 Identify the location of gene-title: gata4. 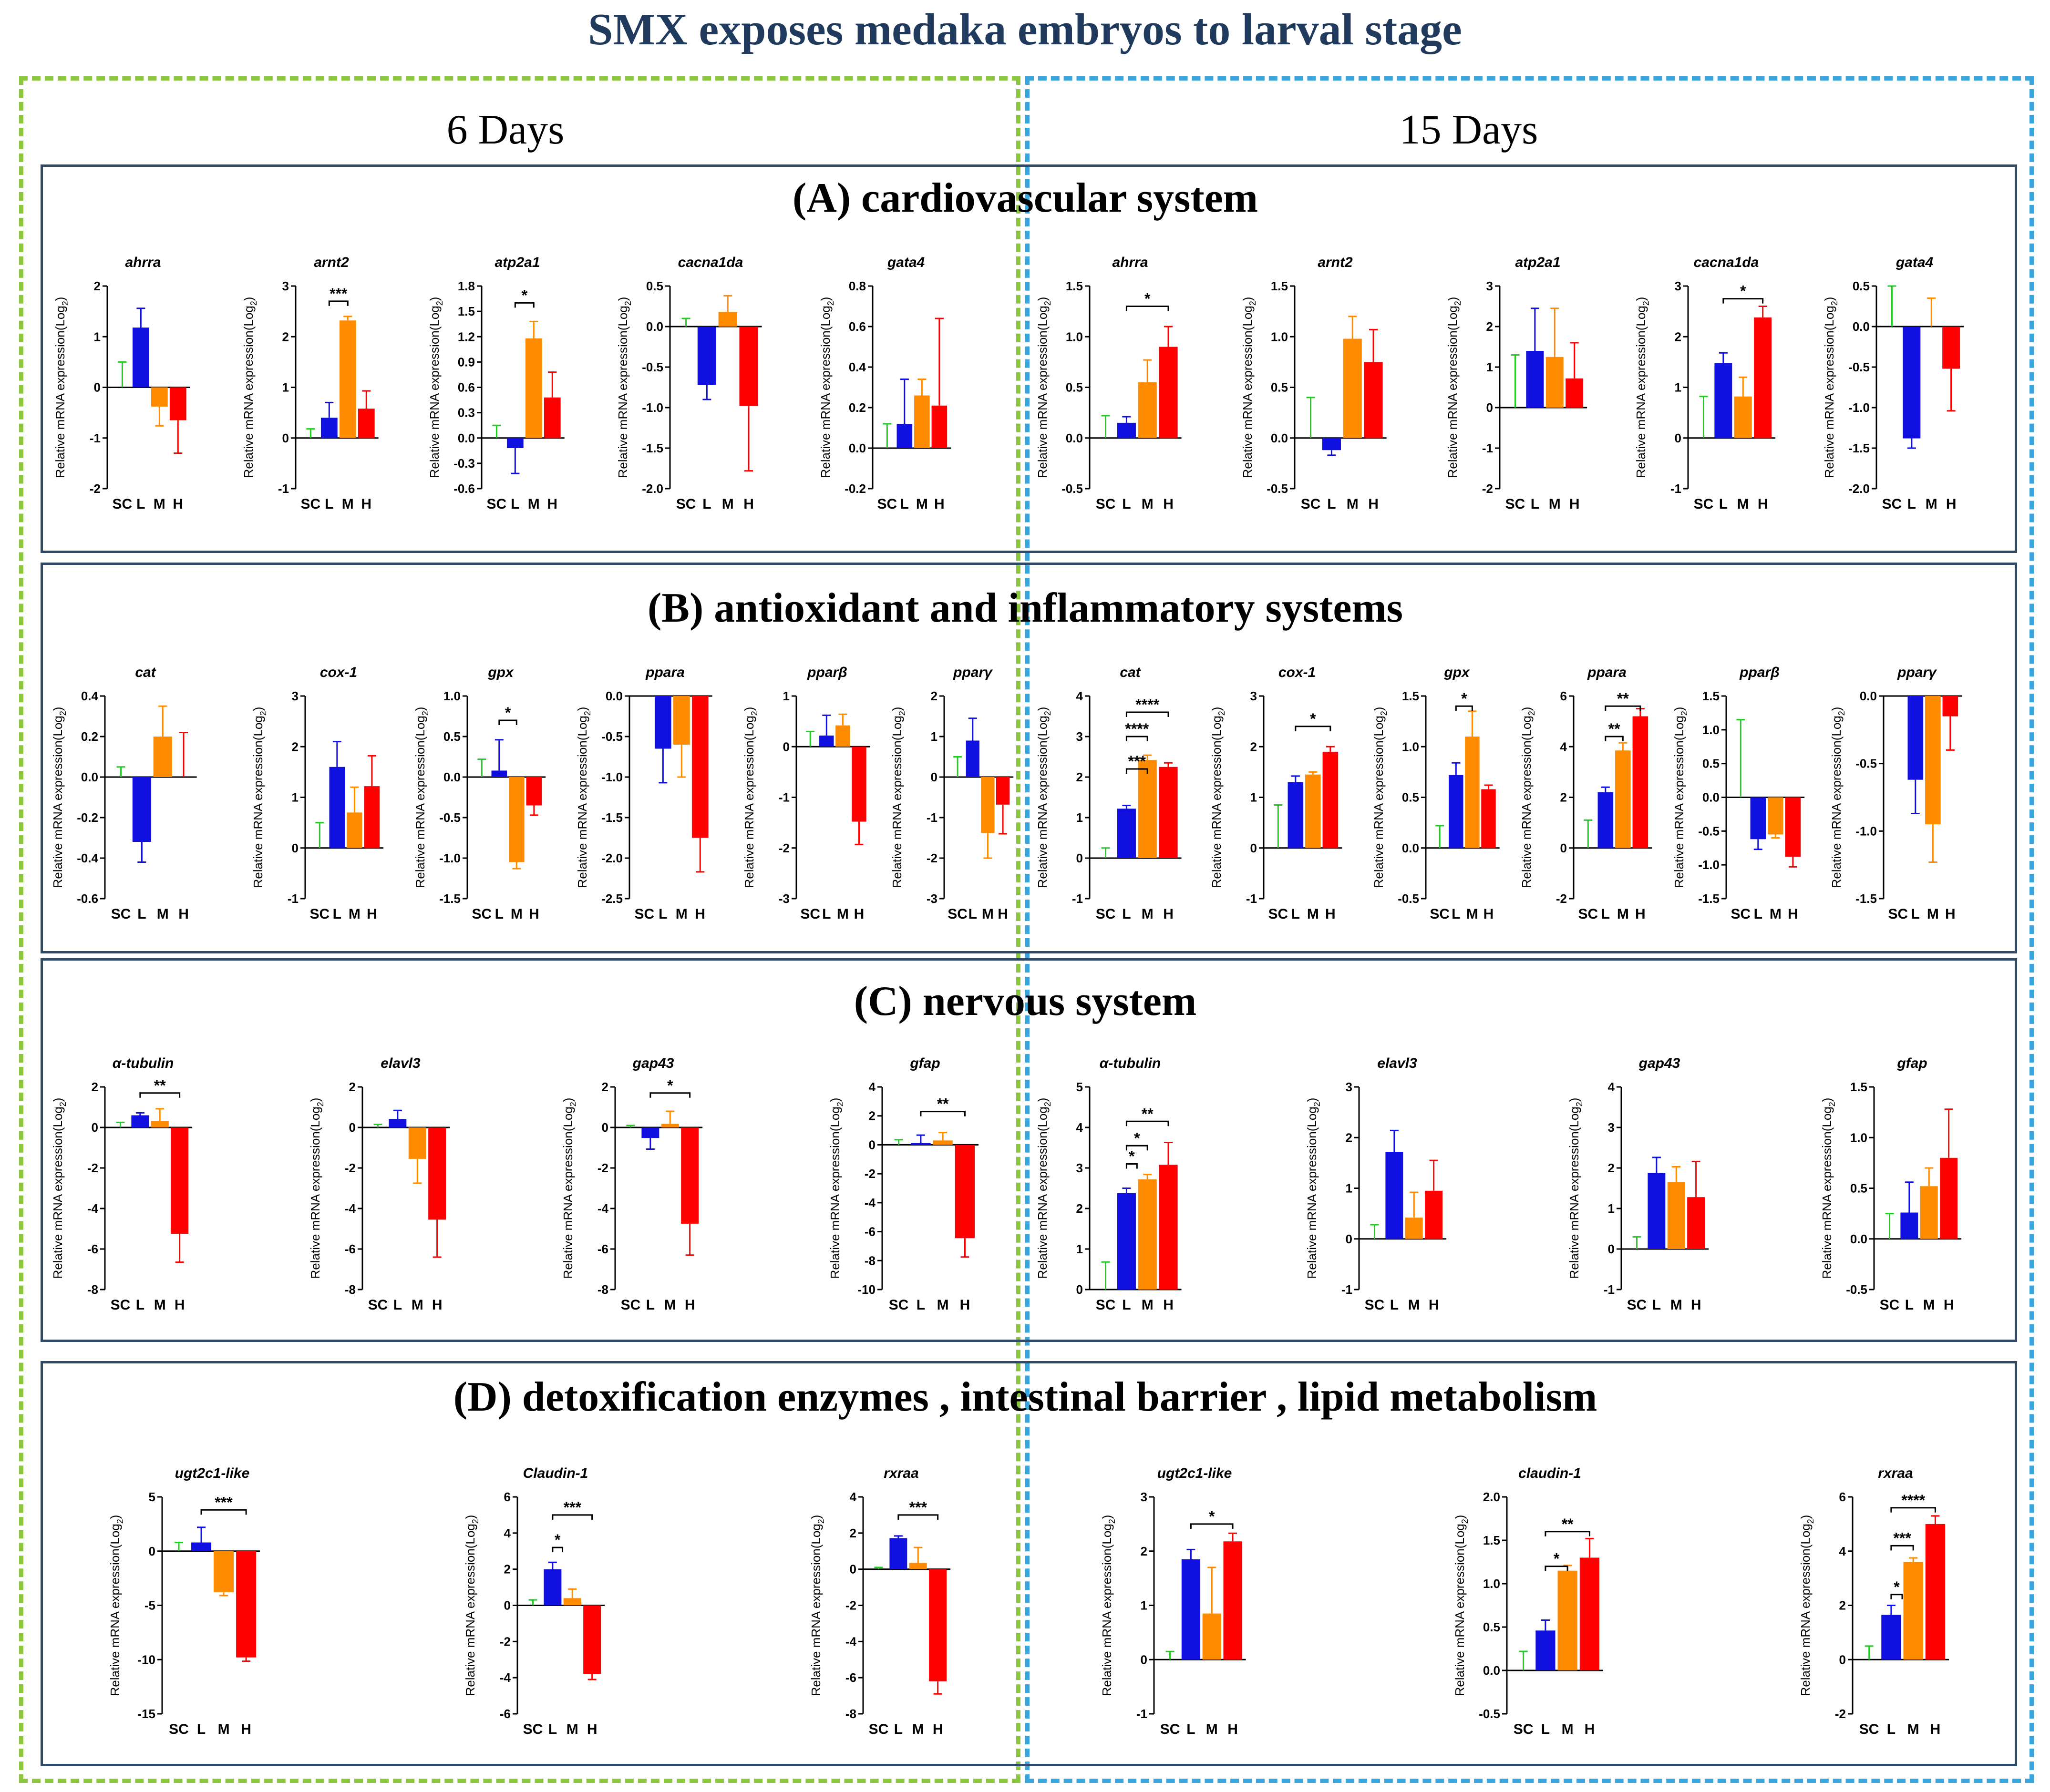
(906, 262).